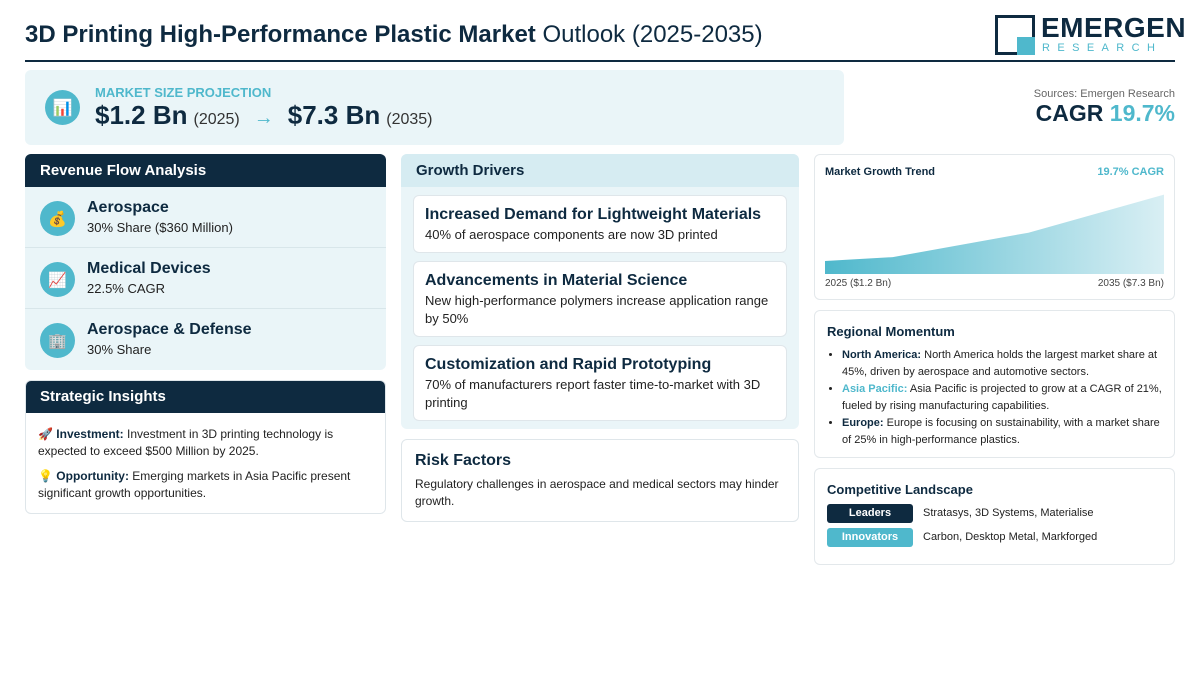 This screenshot has width=1200, height=700. What do you see at coordinates (880, 172) in the screenshot?
I see `trend-title: Market Growth Trend` at bounding box center [880, 172].